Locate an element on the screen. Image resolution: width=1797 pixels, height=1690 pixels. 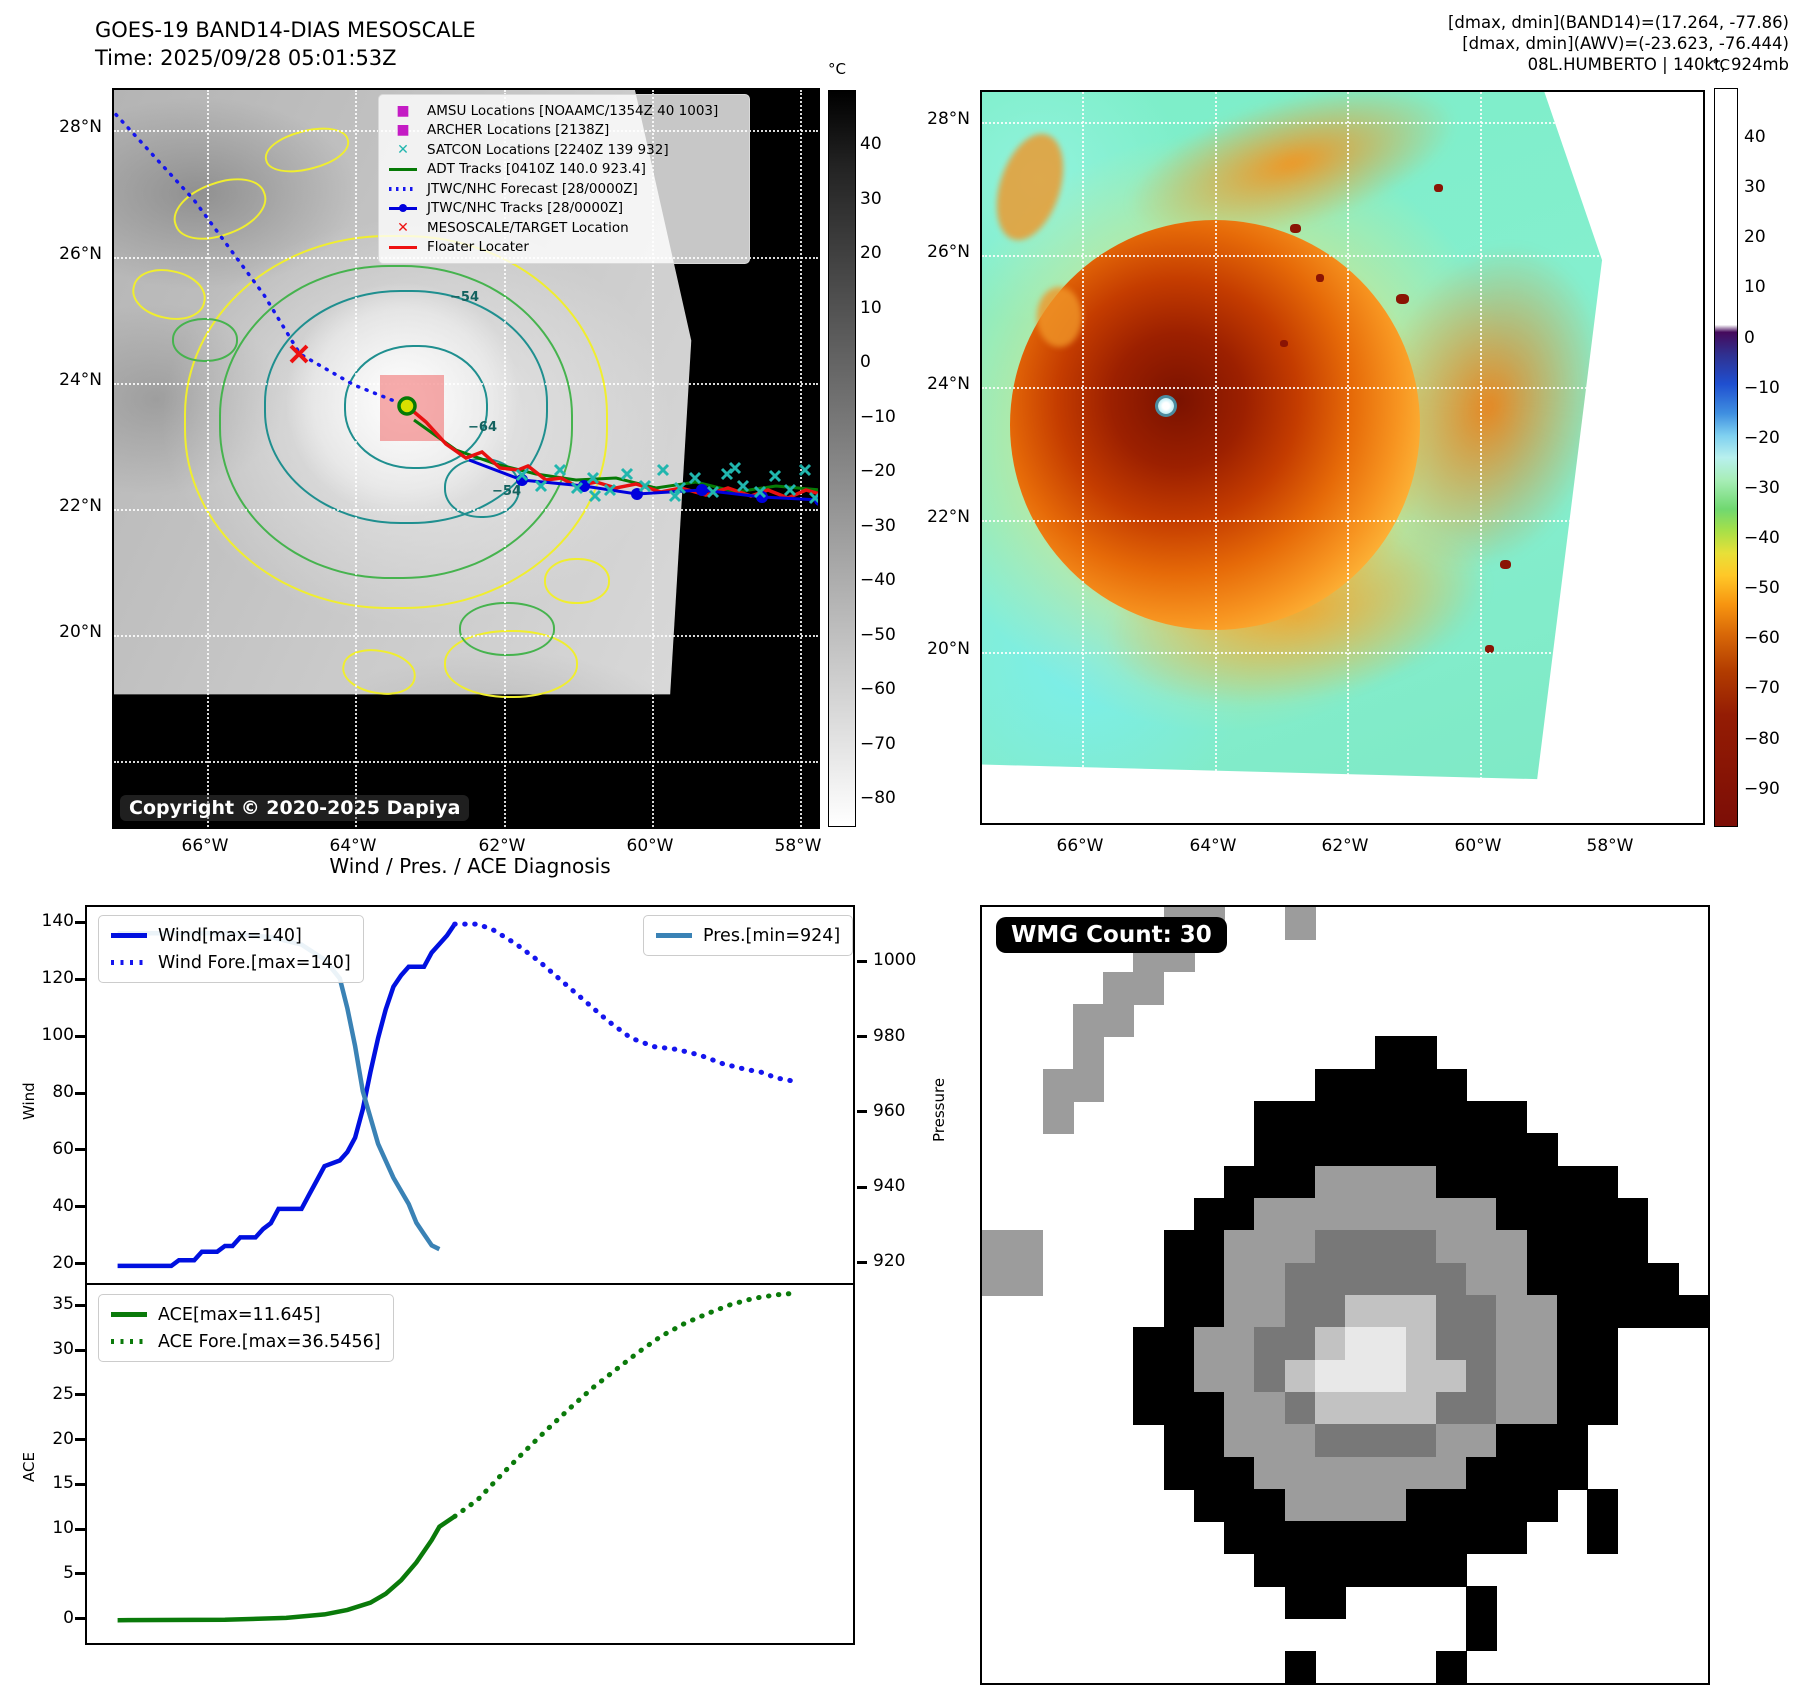
chart-title: Wind / Pres. / ACE Diagnosis is located at coordinates (470, 866).